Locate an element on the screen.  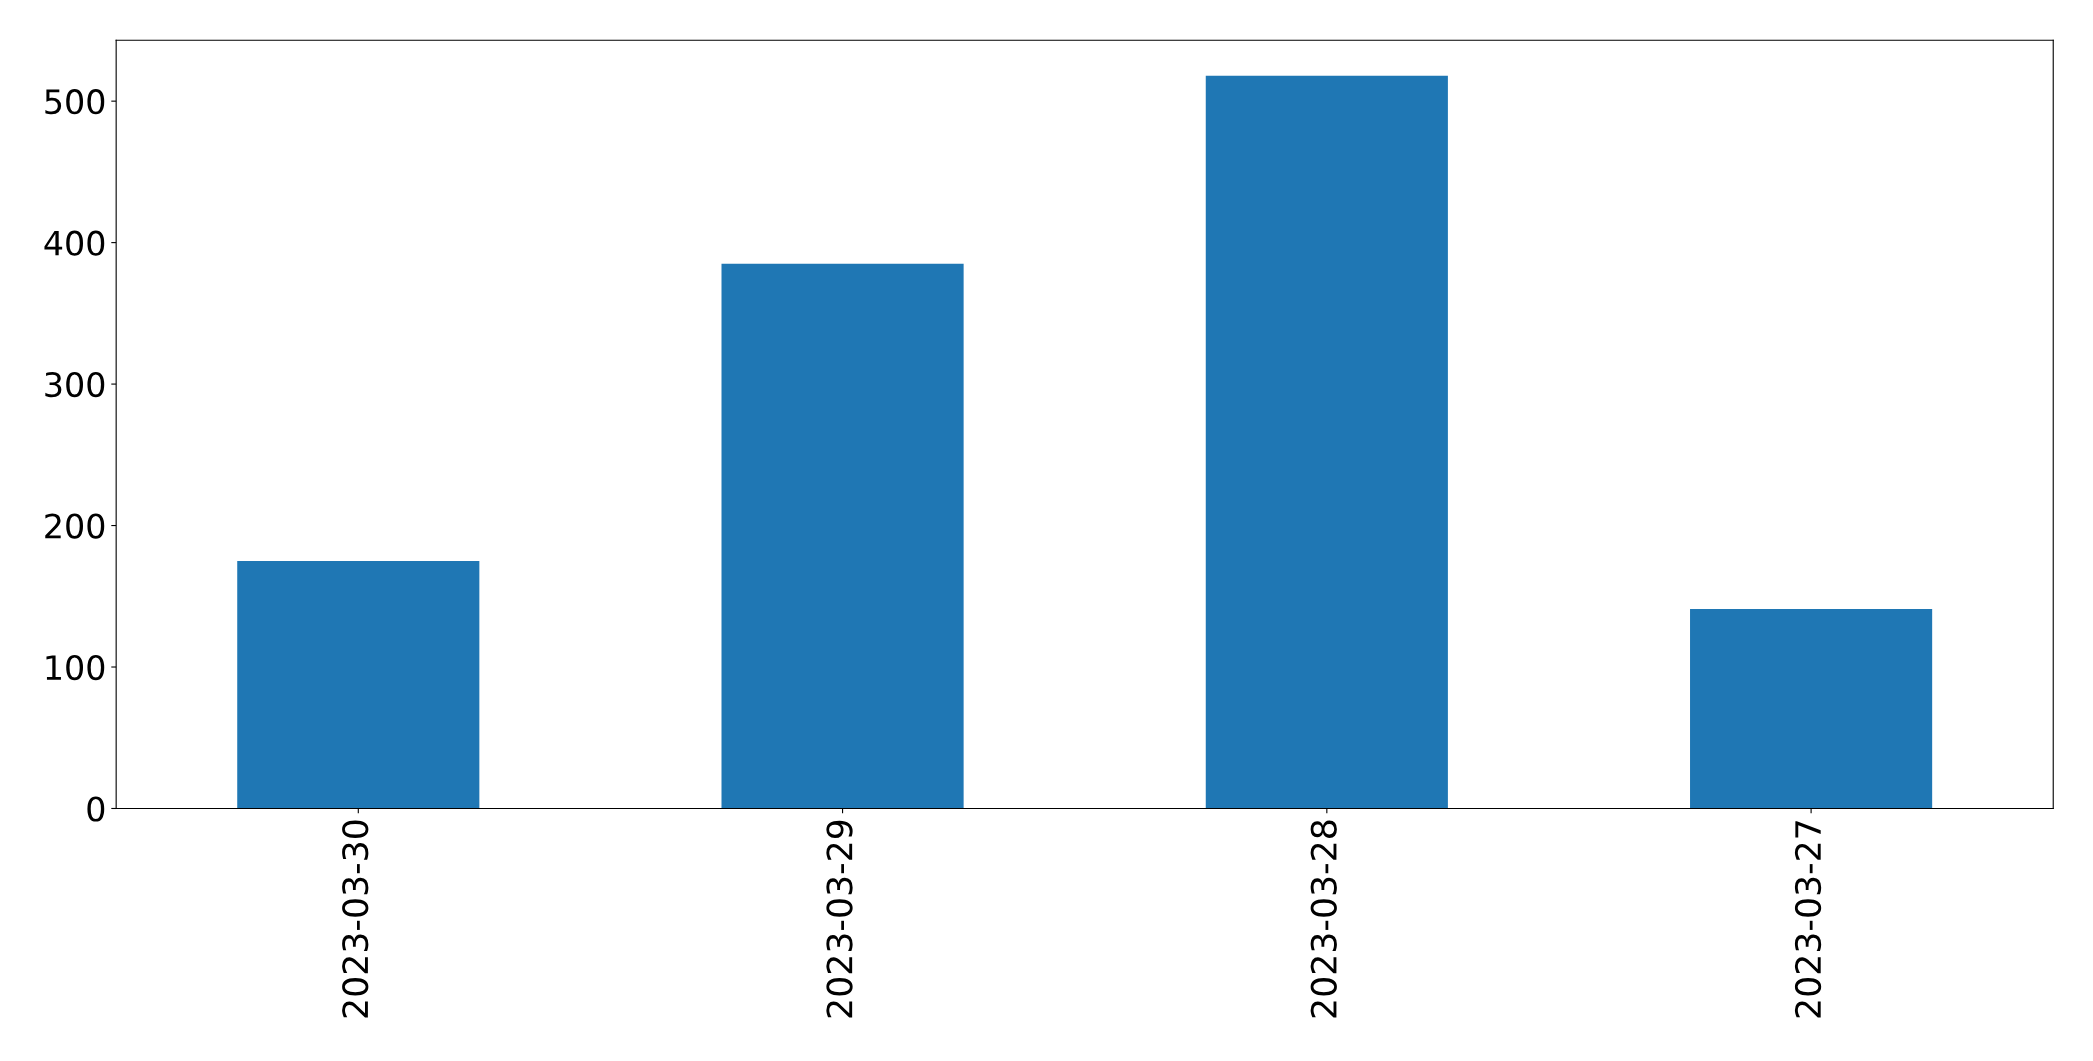
y-tick-label: 400 is located at coordinates (74, 243).